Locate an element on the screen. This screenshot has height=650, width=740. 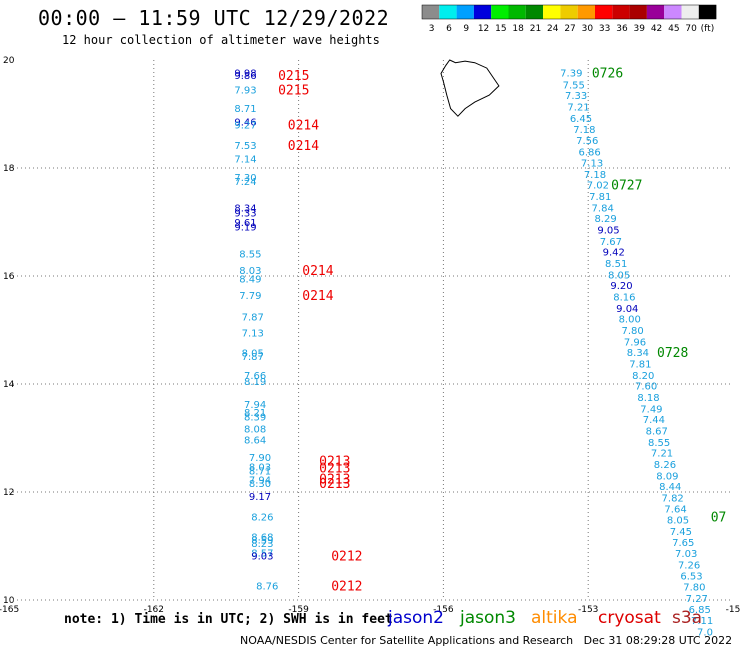
legend-tick-label: 6 is located at coordinates (449, 29).